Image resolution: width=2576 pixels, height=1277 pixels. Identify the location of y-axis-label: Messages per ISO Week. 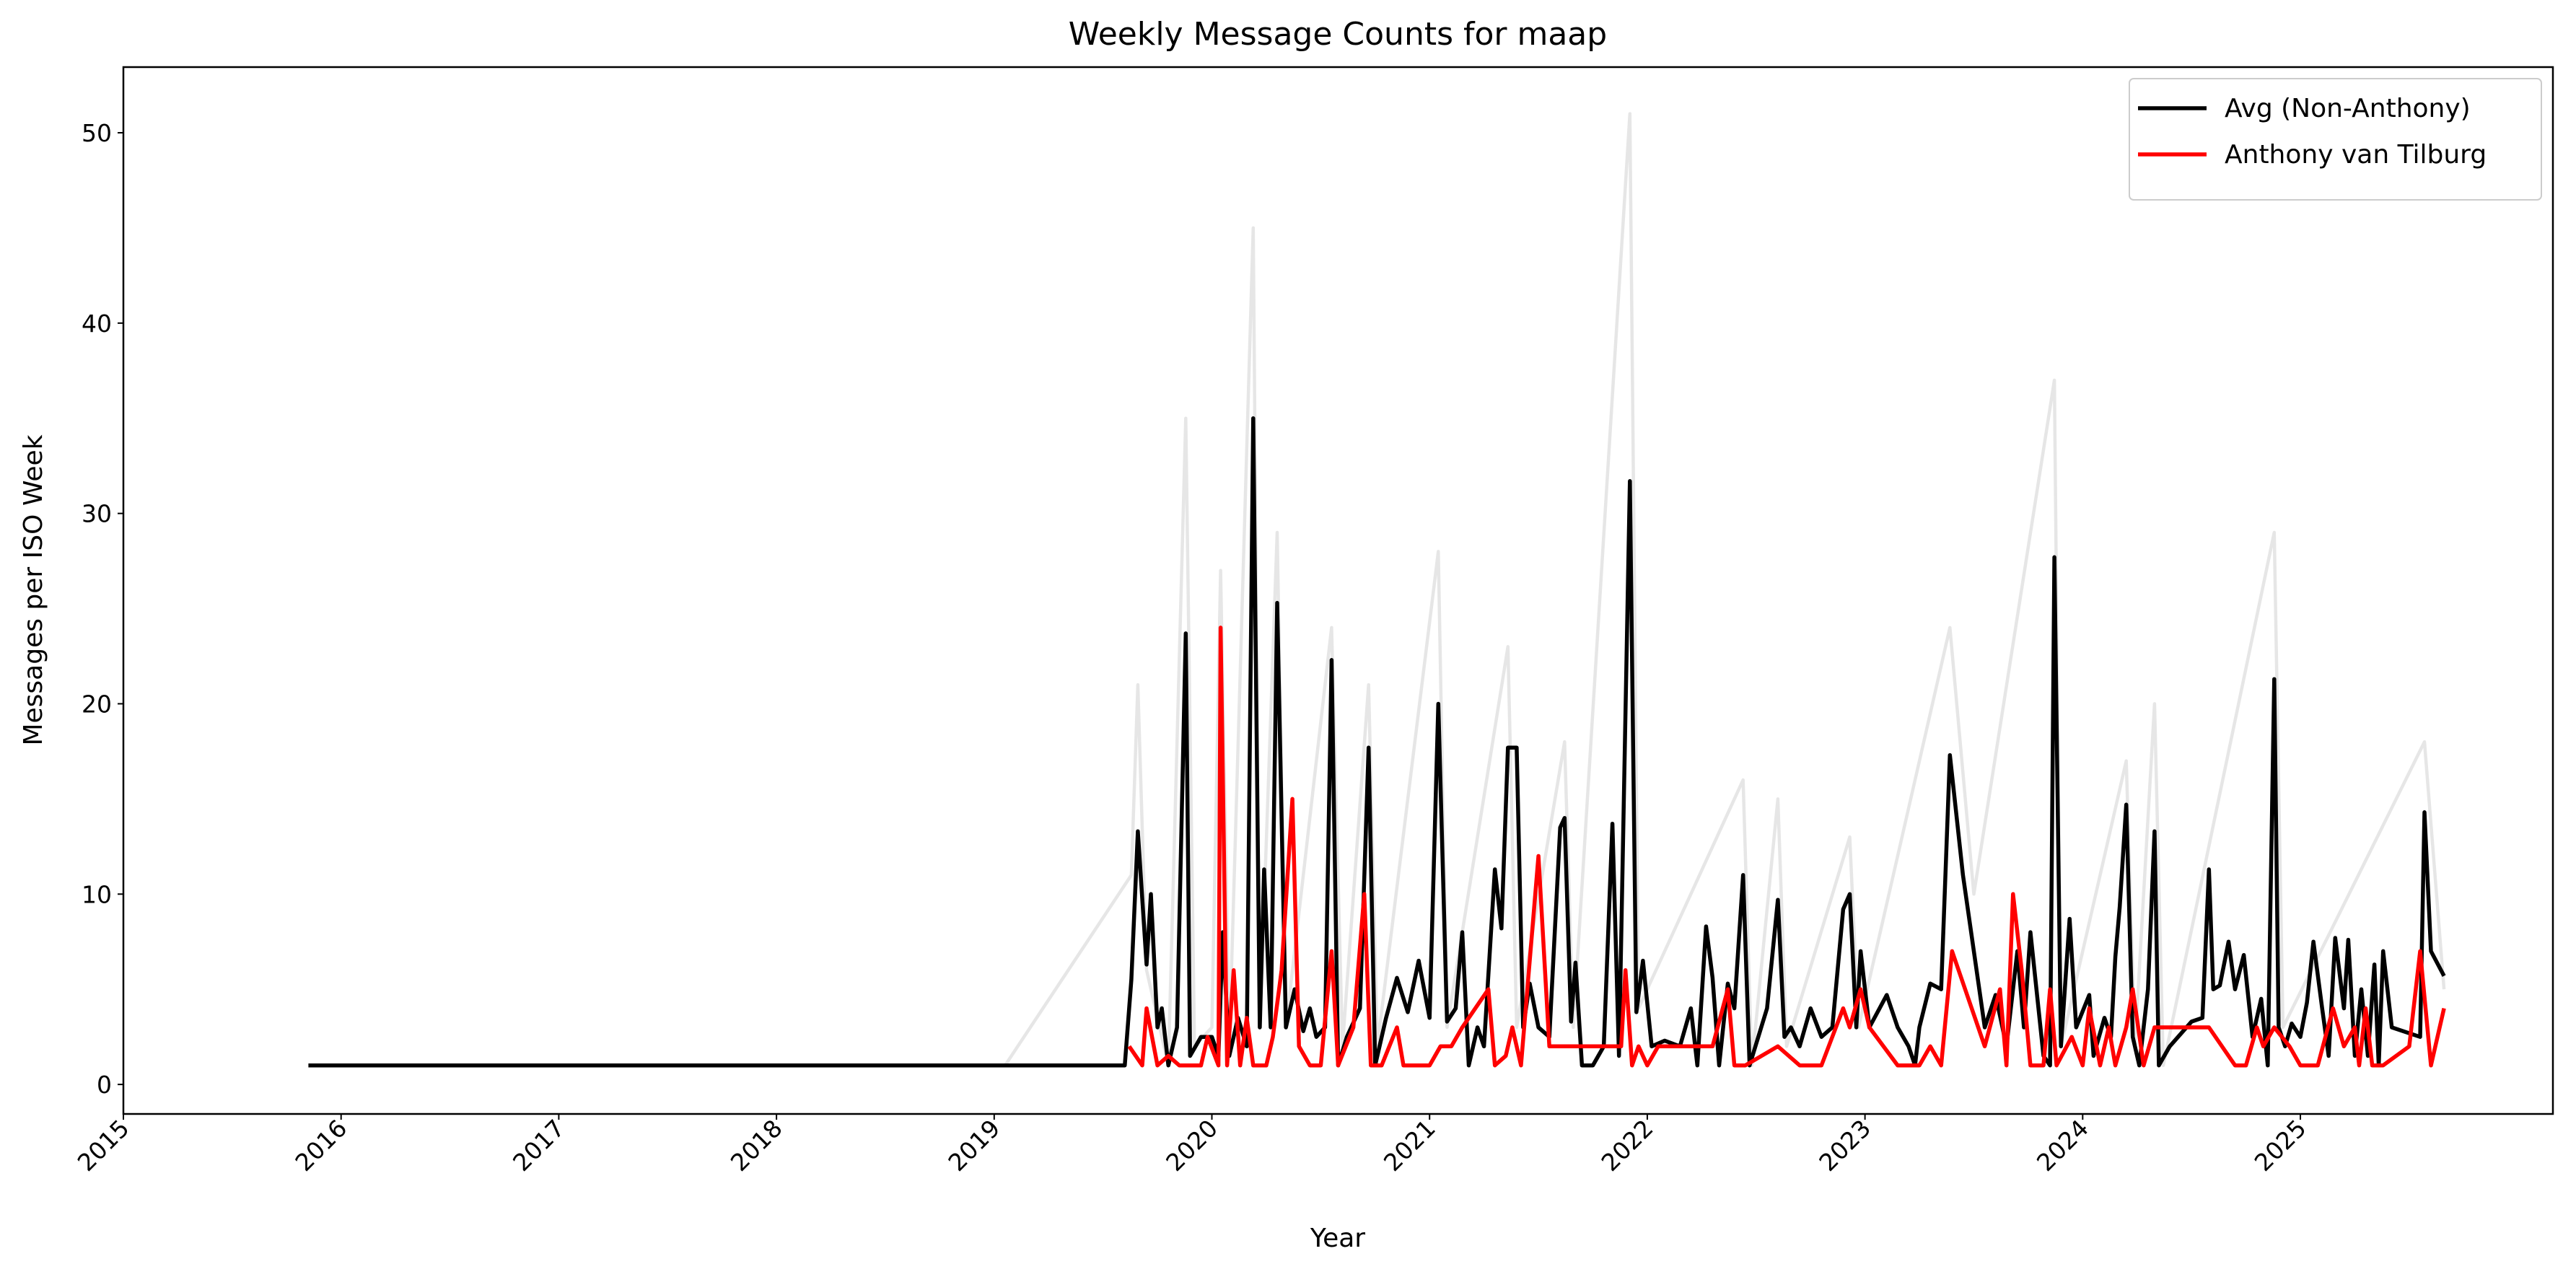
(33, 589).